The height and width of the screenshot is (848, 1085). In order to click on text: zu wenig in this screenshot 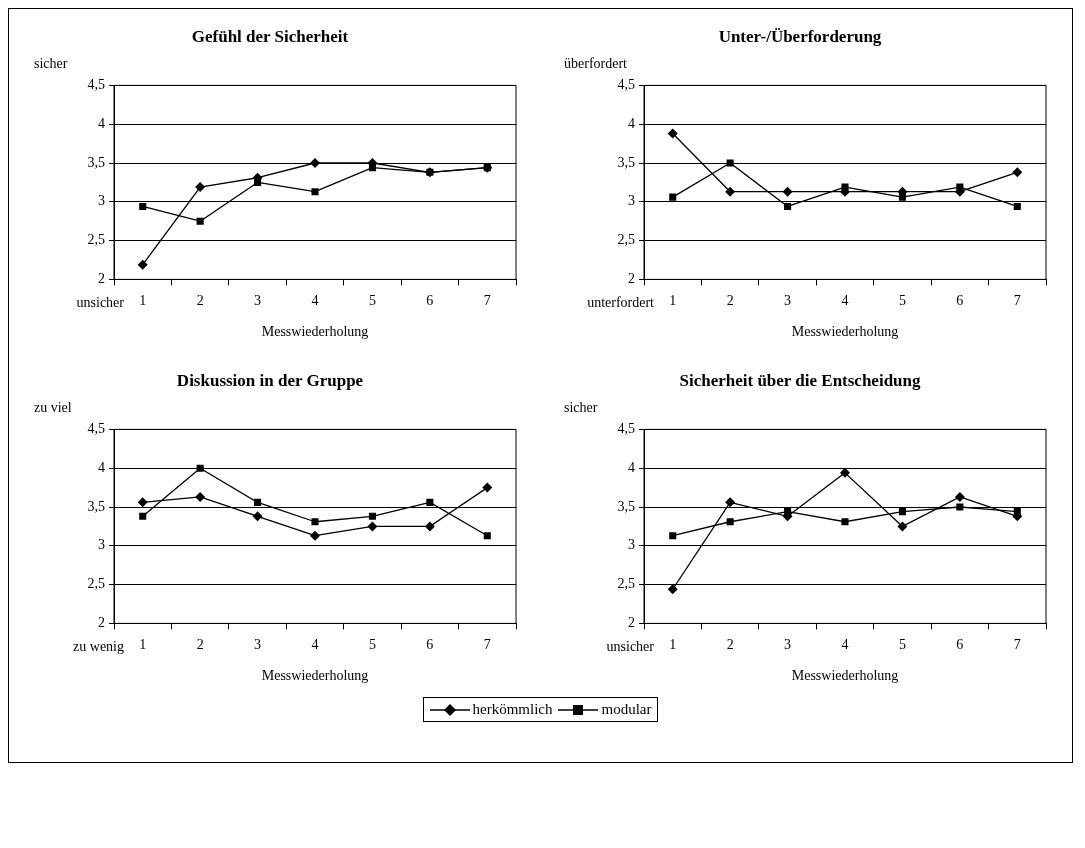, I will do `click(98, 647)`.